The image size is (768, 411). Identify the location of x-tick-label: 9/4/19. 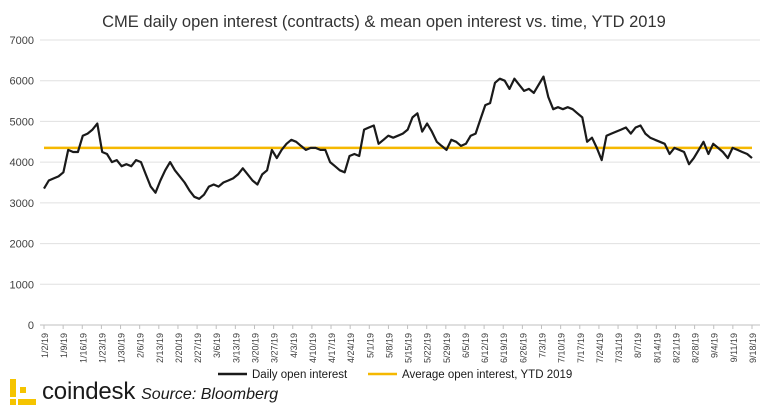
(715, 345).